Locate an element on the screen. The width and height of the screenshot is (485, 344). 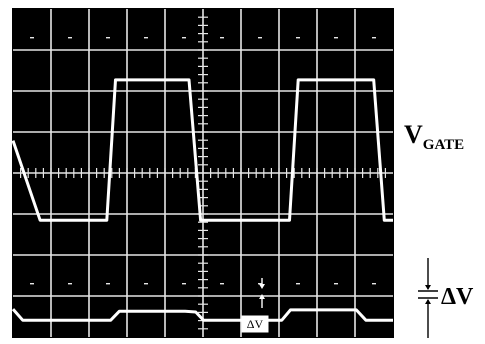
delta-v-side-marker: ΔV is located at coordinates (446, 298).